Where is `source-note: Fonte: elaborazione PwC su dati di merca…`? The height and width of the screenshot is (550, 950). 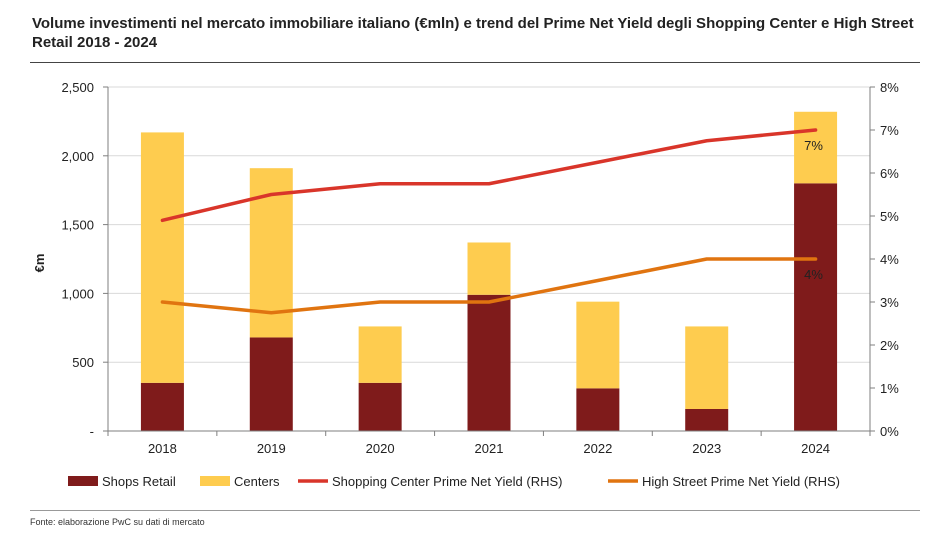
source-note: Fonte: elaborazione PwC su dati di merca… is located at coordinates (117, 522).